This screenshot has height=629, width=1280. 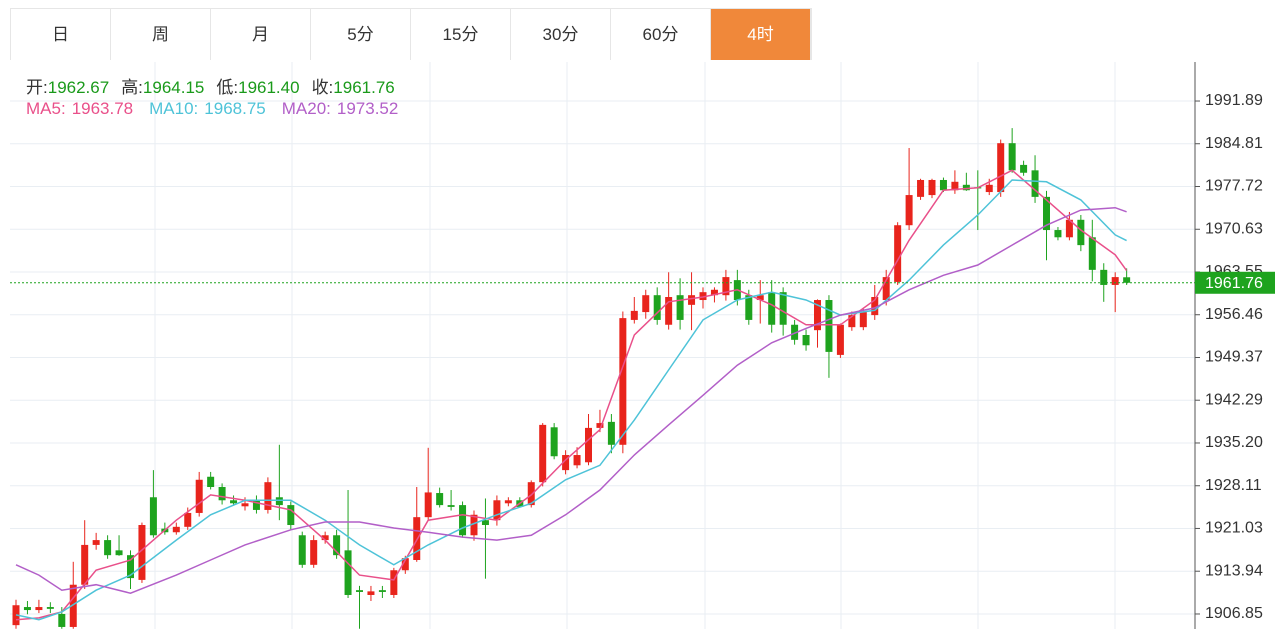 I want to click on ohlc-header: 开:1962.67 高:1964.15 低:1961.40 收:1961.76, so click(x=216, y=85).